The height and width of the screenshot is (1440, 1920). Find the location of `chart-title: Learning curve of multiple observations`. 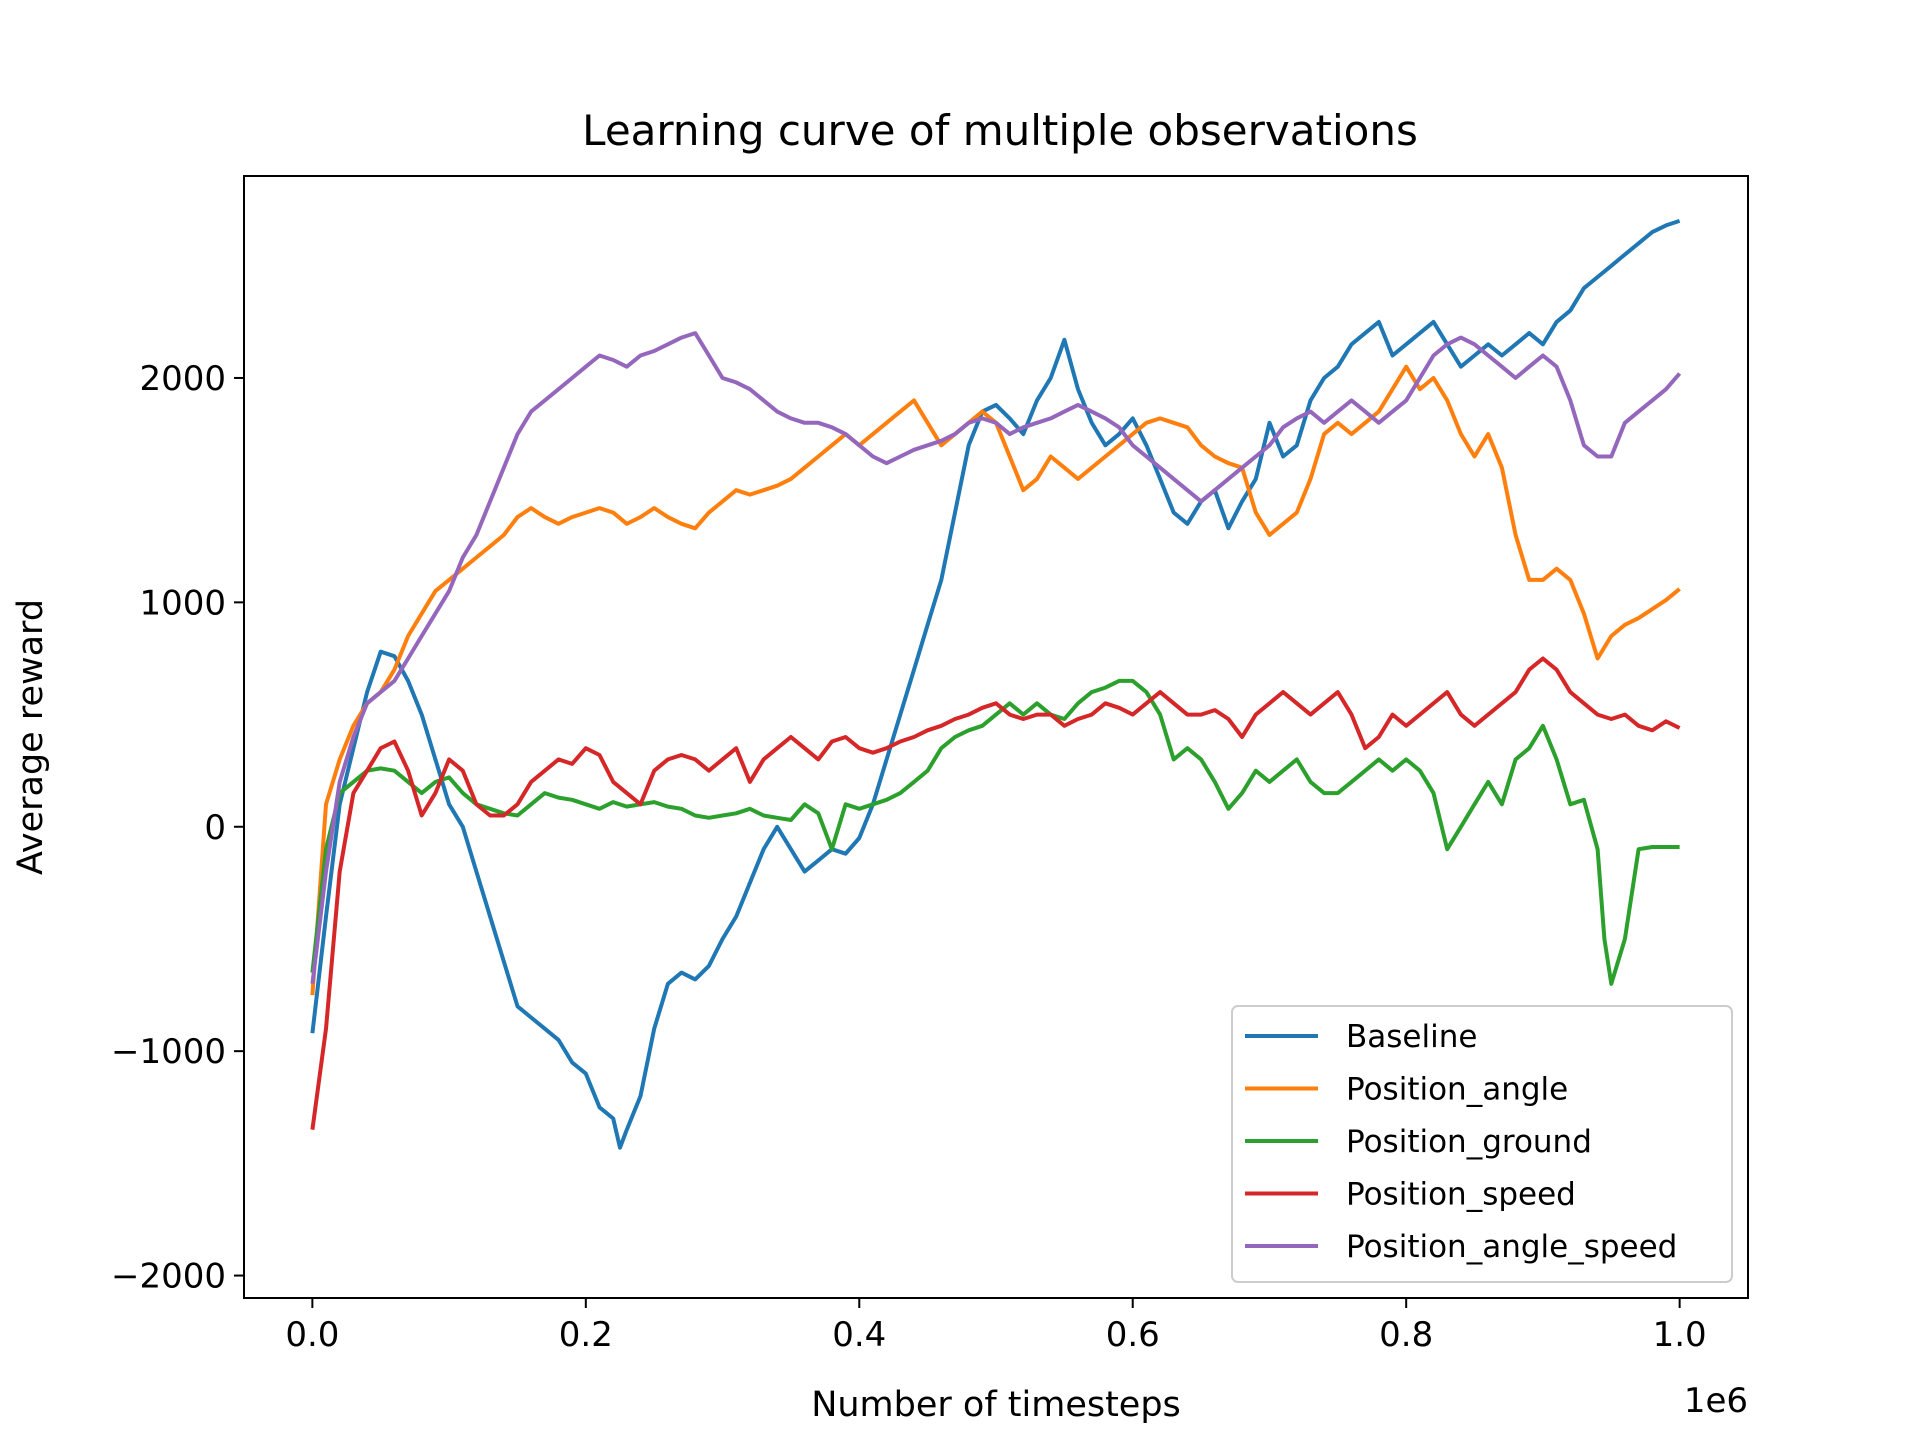

chart-title: Learning curve of multiple observations is located at coordinates (1000, 130).